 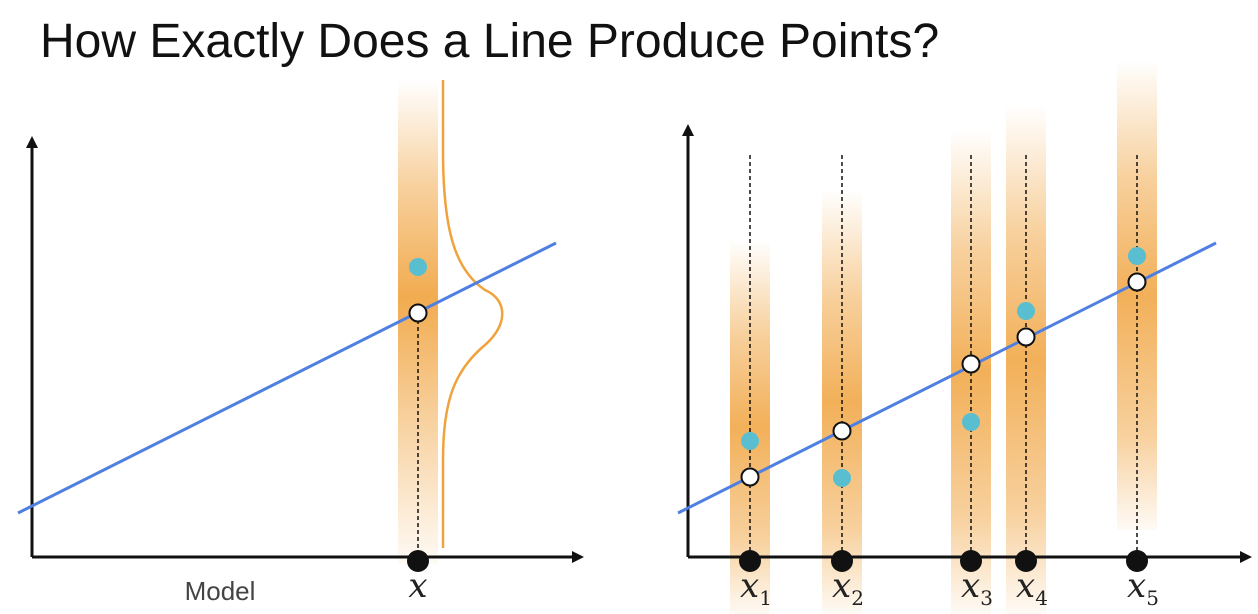 What do you see at coordinates (1143, 588) in the screenshot?
I see `x-label-5: x5` at bounding box center [1143, 588].